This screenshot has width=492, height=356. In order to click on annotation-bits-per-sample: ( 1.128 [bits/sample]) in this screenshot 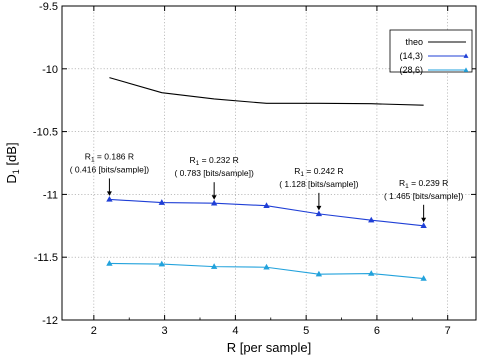, I will do `click(319, 184)`.